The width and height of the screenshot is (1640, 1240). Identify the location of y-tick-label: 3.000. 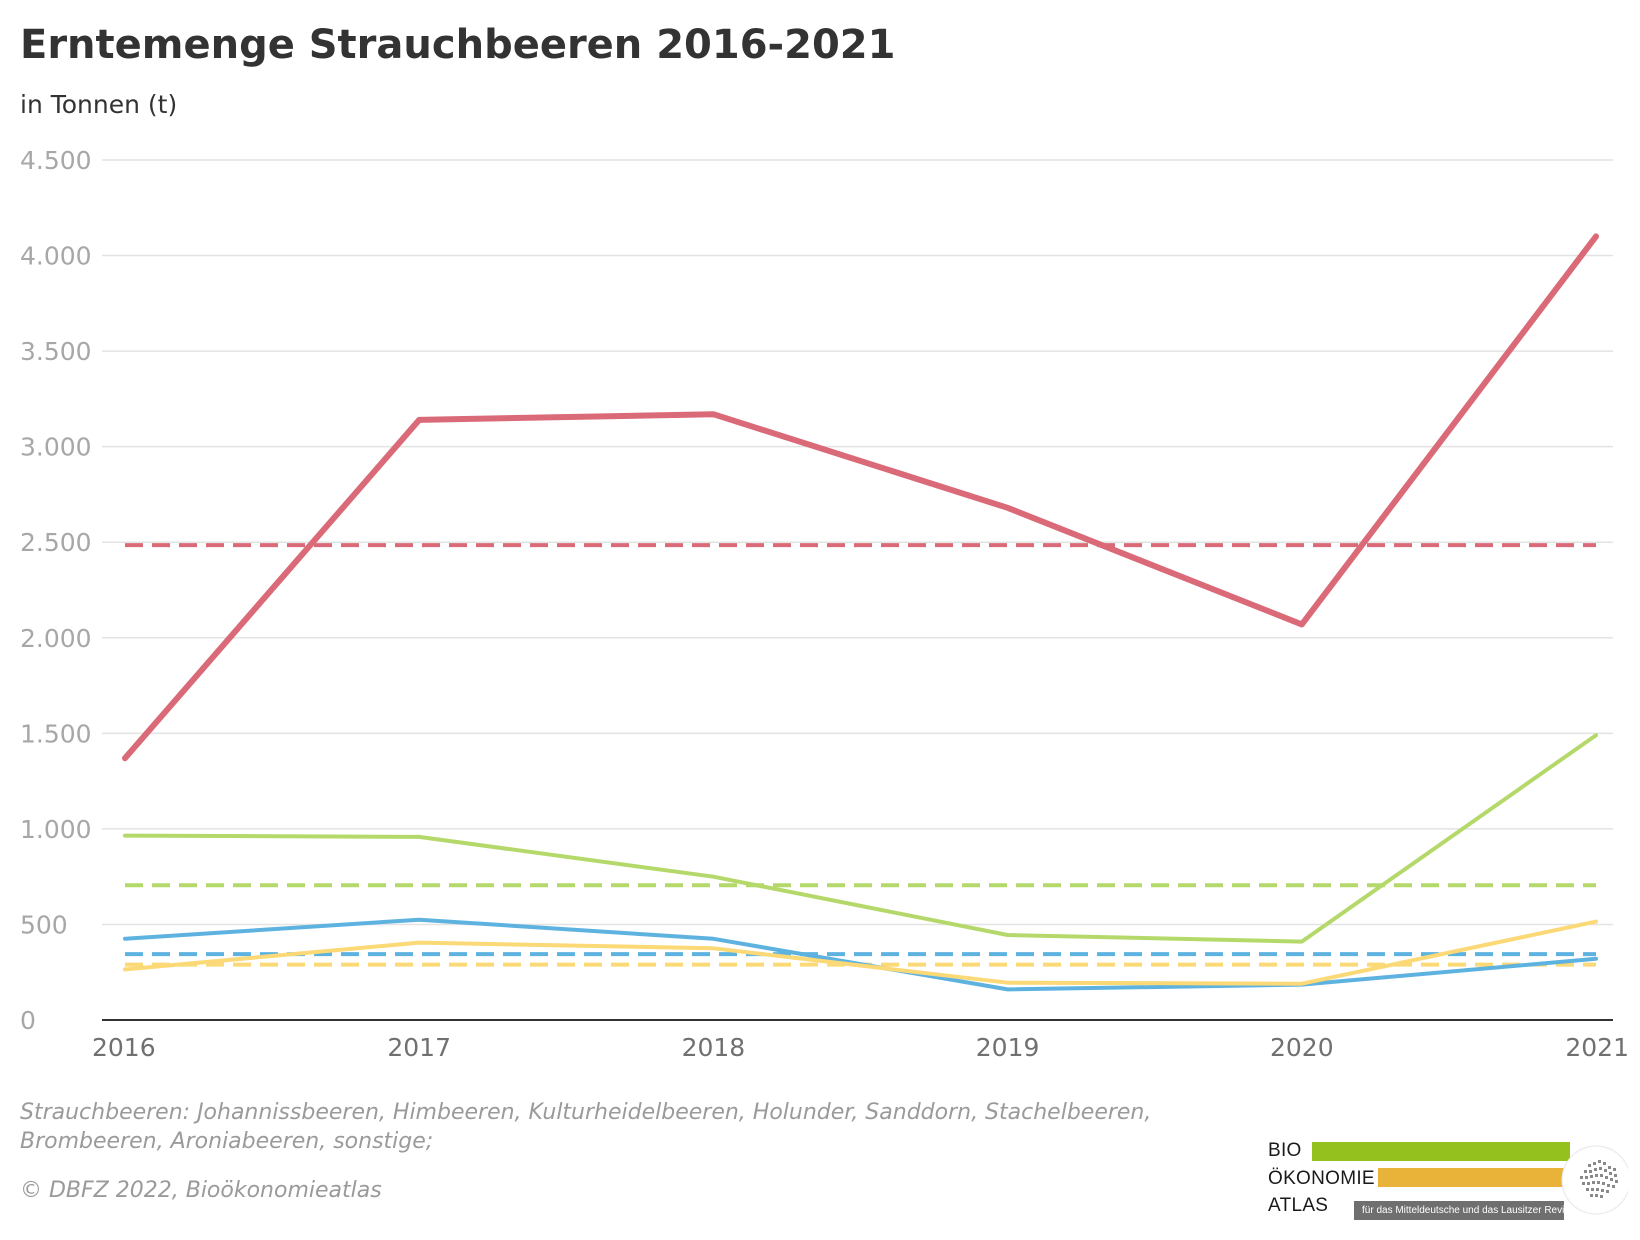
(56, 447).